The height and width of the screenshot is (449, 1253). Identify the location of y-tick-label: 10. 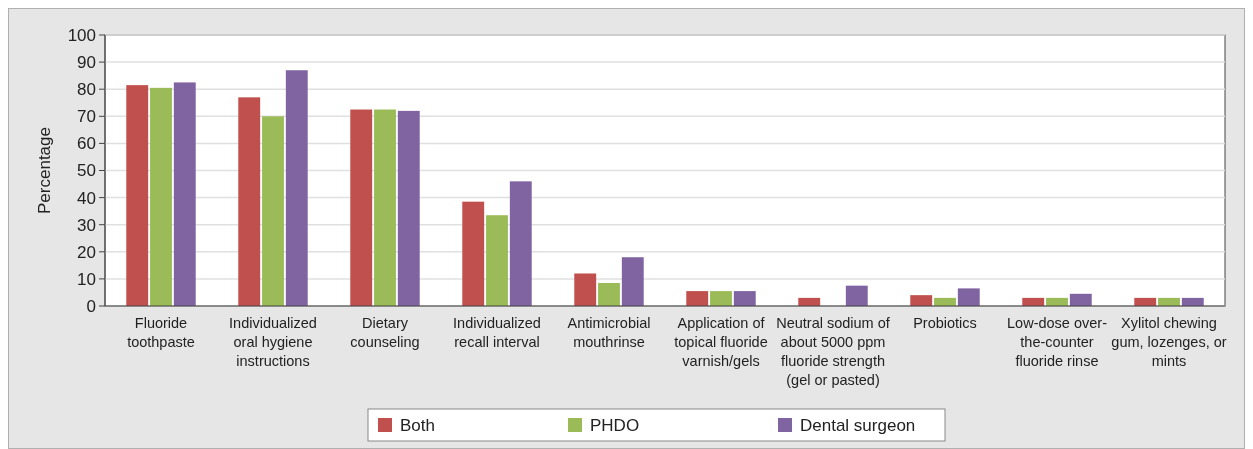
(86, 279).